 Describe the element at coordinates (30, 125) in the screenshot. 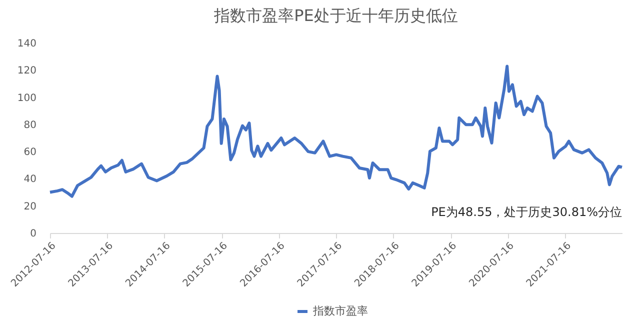

I see `y-tick-label: 80` at that location.